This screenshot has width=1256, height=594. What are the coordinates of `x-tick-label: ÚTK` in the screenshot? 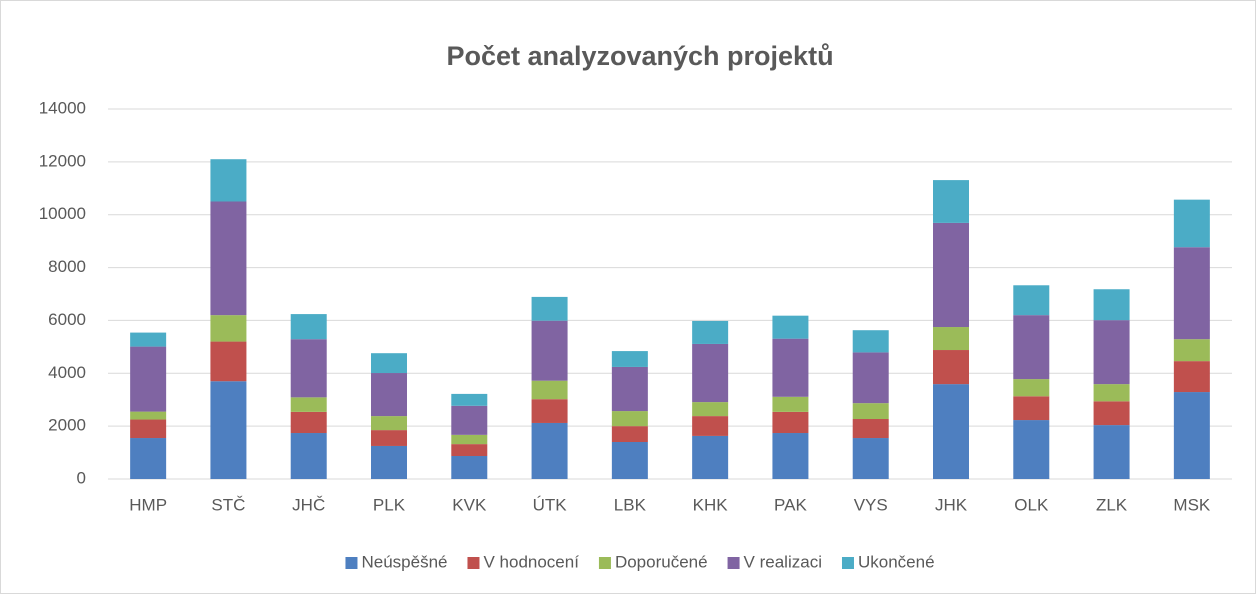 It's located at (550, 504).